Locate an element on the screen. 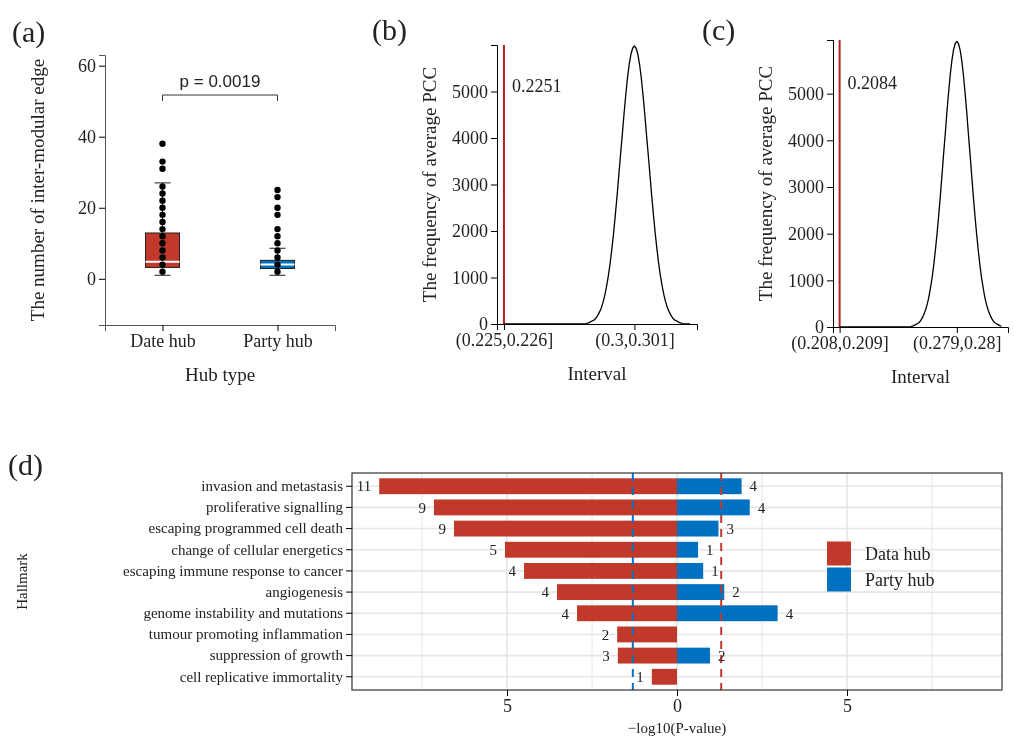 The height and width of the screenshot is (746, 1014). x-axis-title: −log10(P-value) is located at coordinates (677, 729).